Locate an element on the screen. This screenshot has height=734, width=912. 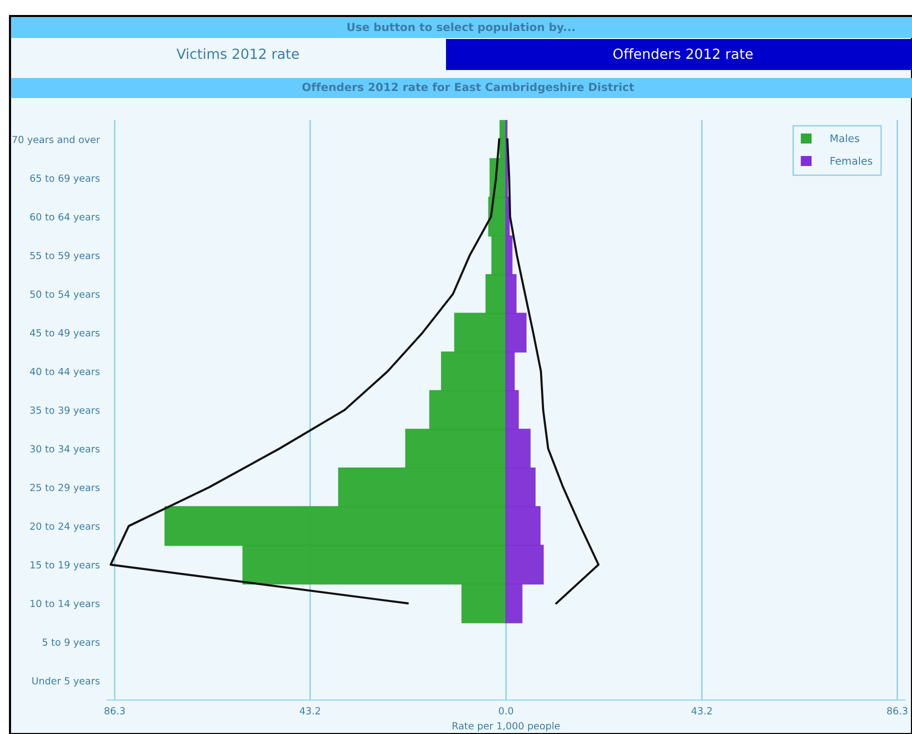
y-tick-label: 20 to 24 years is located at coordinates (65, 527).